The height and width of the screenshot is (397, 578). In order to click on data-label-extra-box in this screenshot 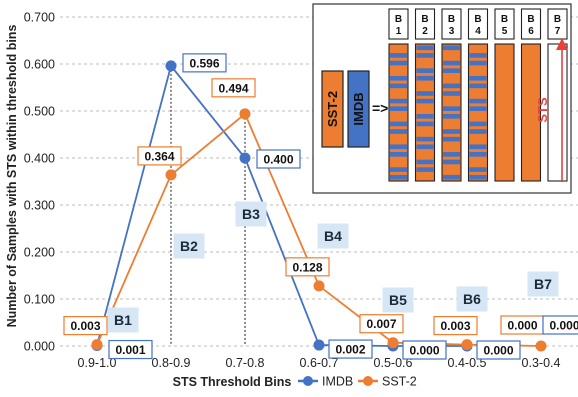, I will do `click(560, 325)`.